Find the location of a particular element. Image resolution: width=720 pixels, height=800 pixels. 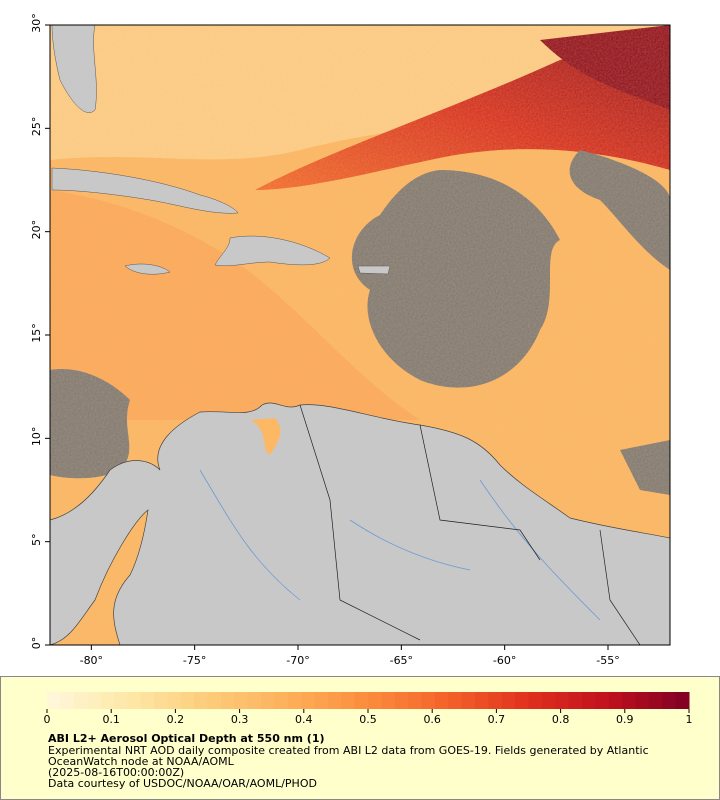

x-tick-label: -75° is located at coordinates (194, 660).